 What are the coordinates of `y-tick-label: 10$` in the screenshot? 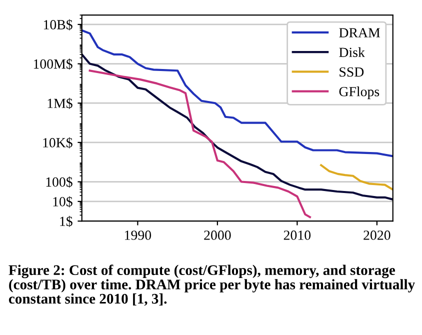 It's located at (62, 202).